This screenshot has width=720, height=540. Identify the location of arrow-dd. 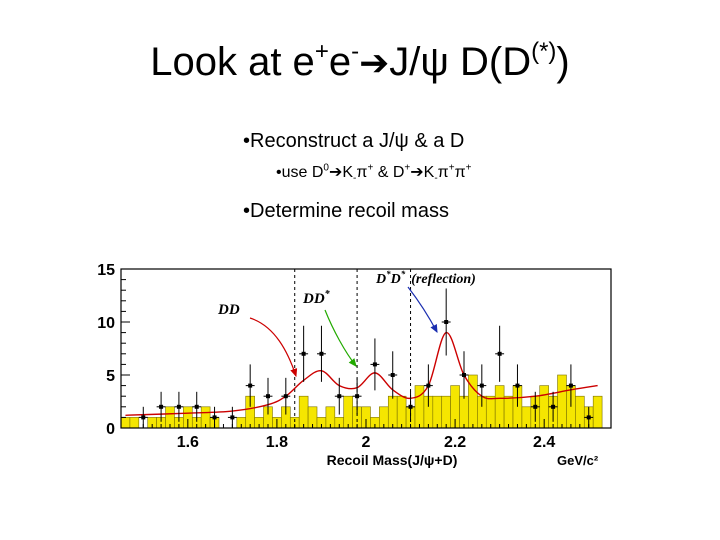
(273, 347).